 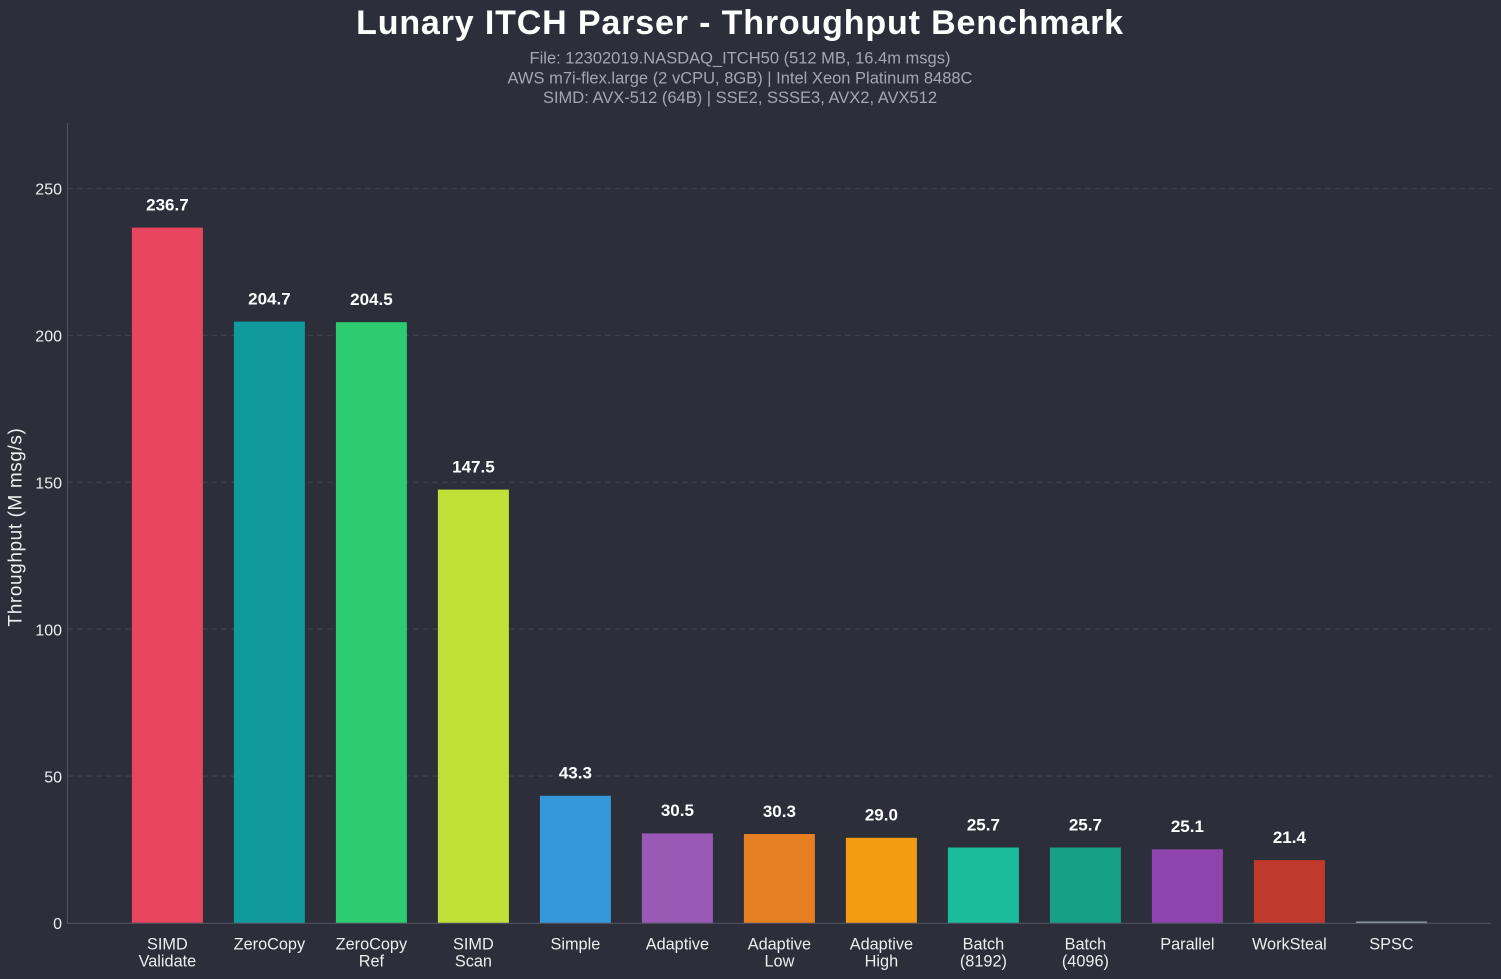 What do you see at coordinates (677, 810) in the screenshot?
I see `svg-text: 30.5` at bounding box center [677, 810].